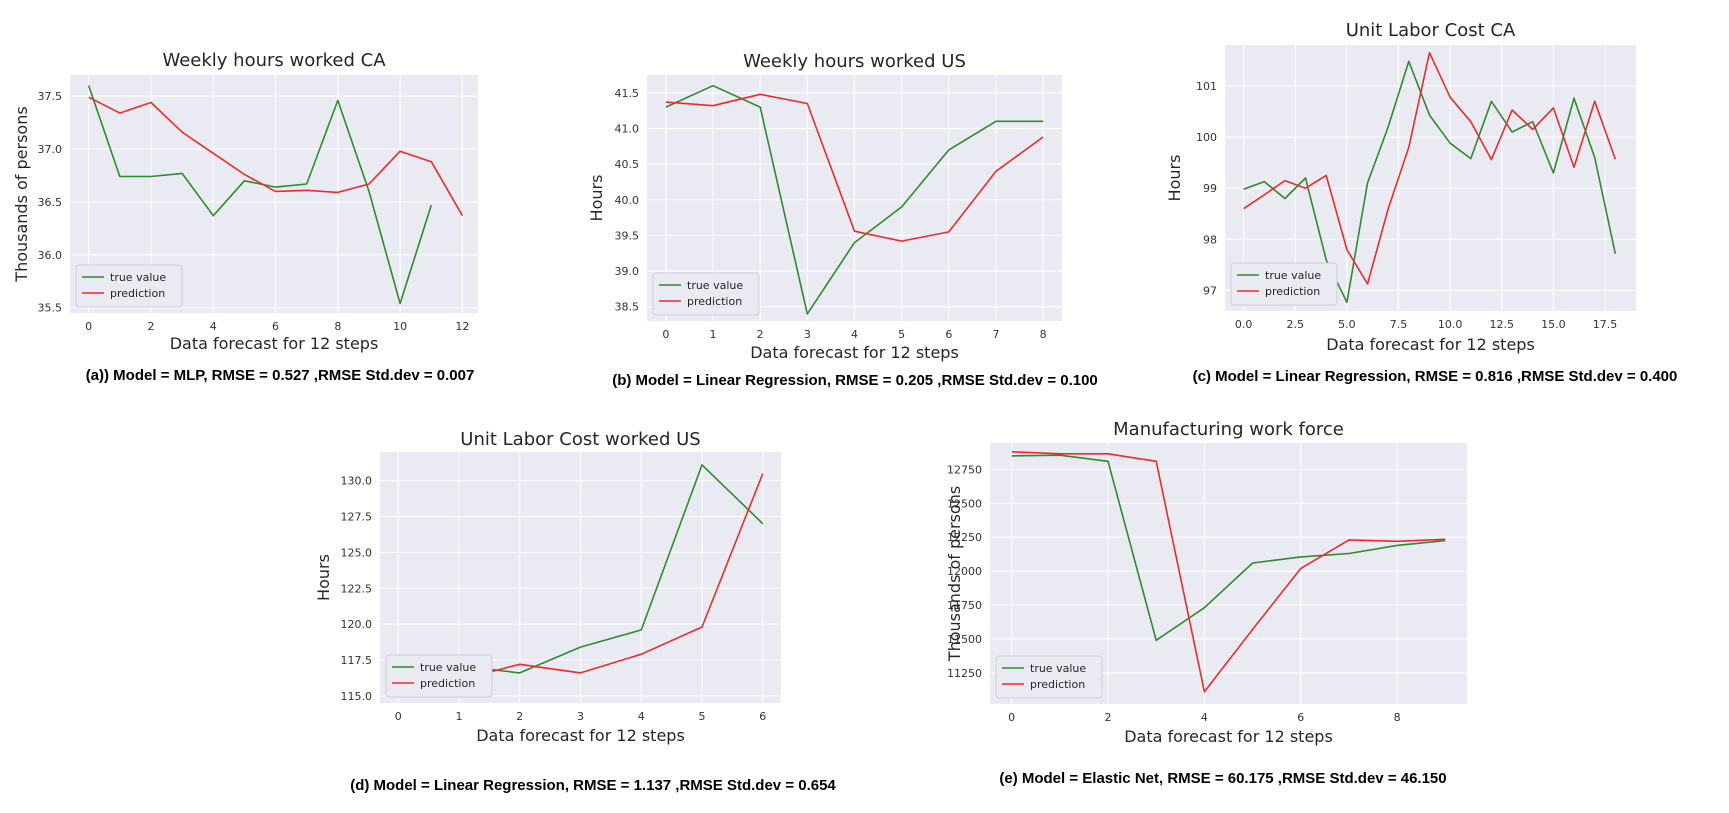 Image resolution: width=1729 pixels, height=813 pixels. I want to click on y-tick-label: 11500, so click(964, 639).